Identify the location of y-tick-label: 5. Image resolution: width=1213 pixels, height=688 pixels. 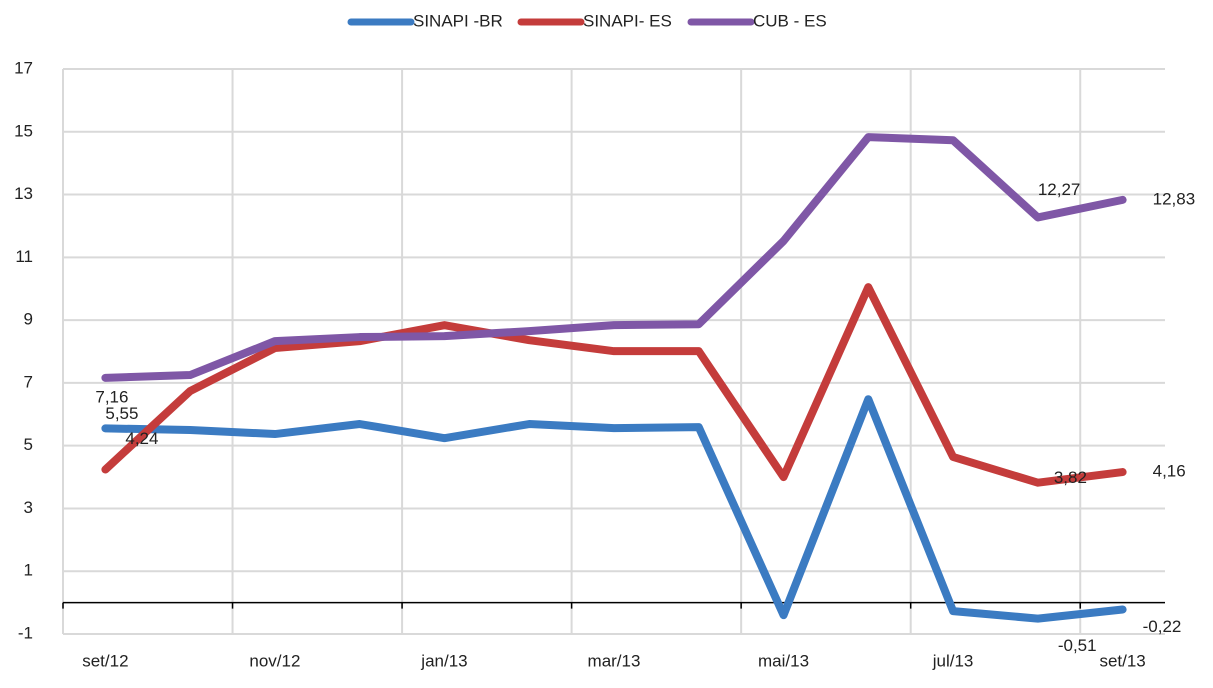
(28, 444).